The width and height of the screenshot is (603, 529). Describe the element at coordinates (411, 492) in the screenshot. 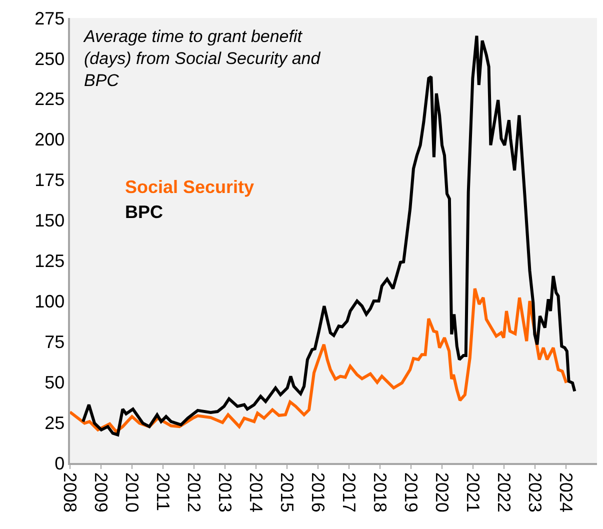

I see `x-tick-label: 2019` at that location.